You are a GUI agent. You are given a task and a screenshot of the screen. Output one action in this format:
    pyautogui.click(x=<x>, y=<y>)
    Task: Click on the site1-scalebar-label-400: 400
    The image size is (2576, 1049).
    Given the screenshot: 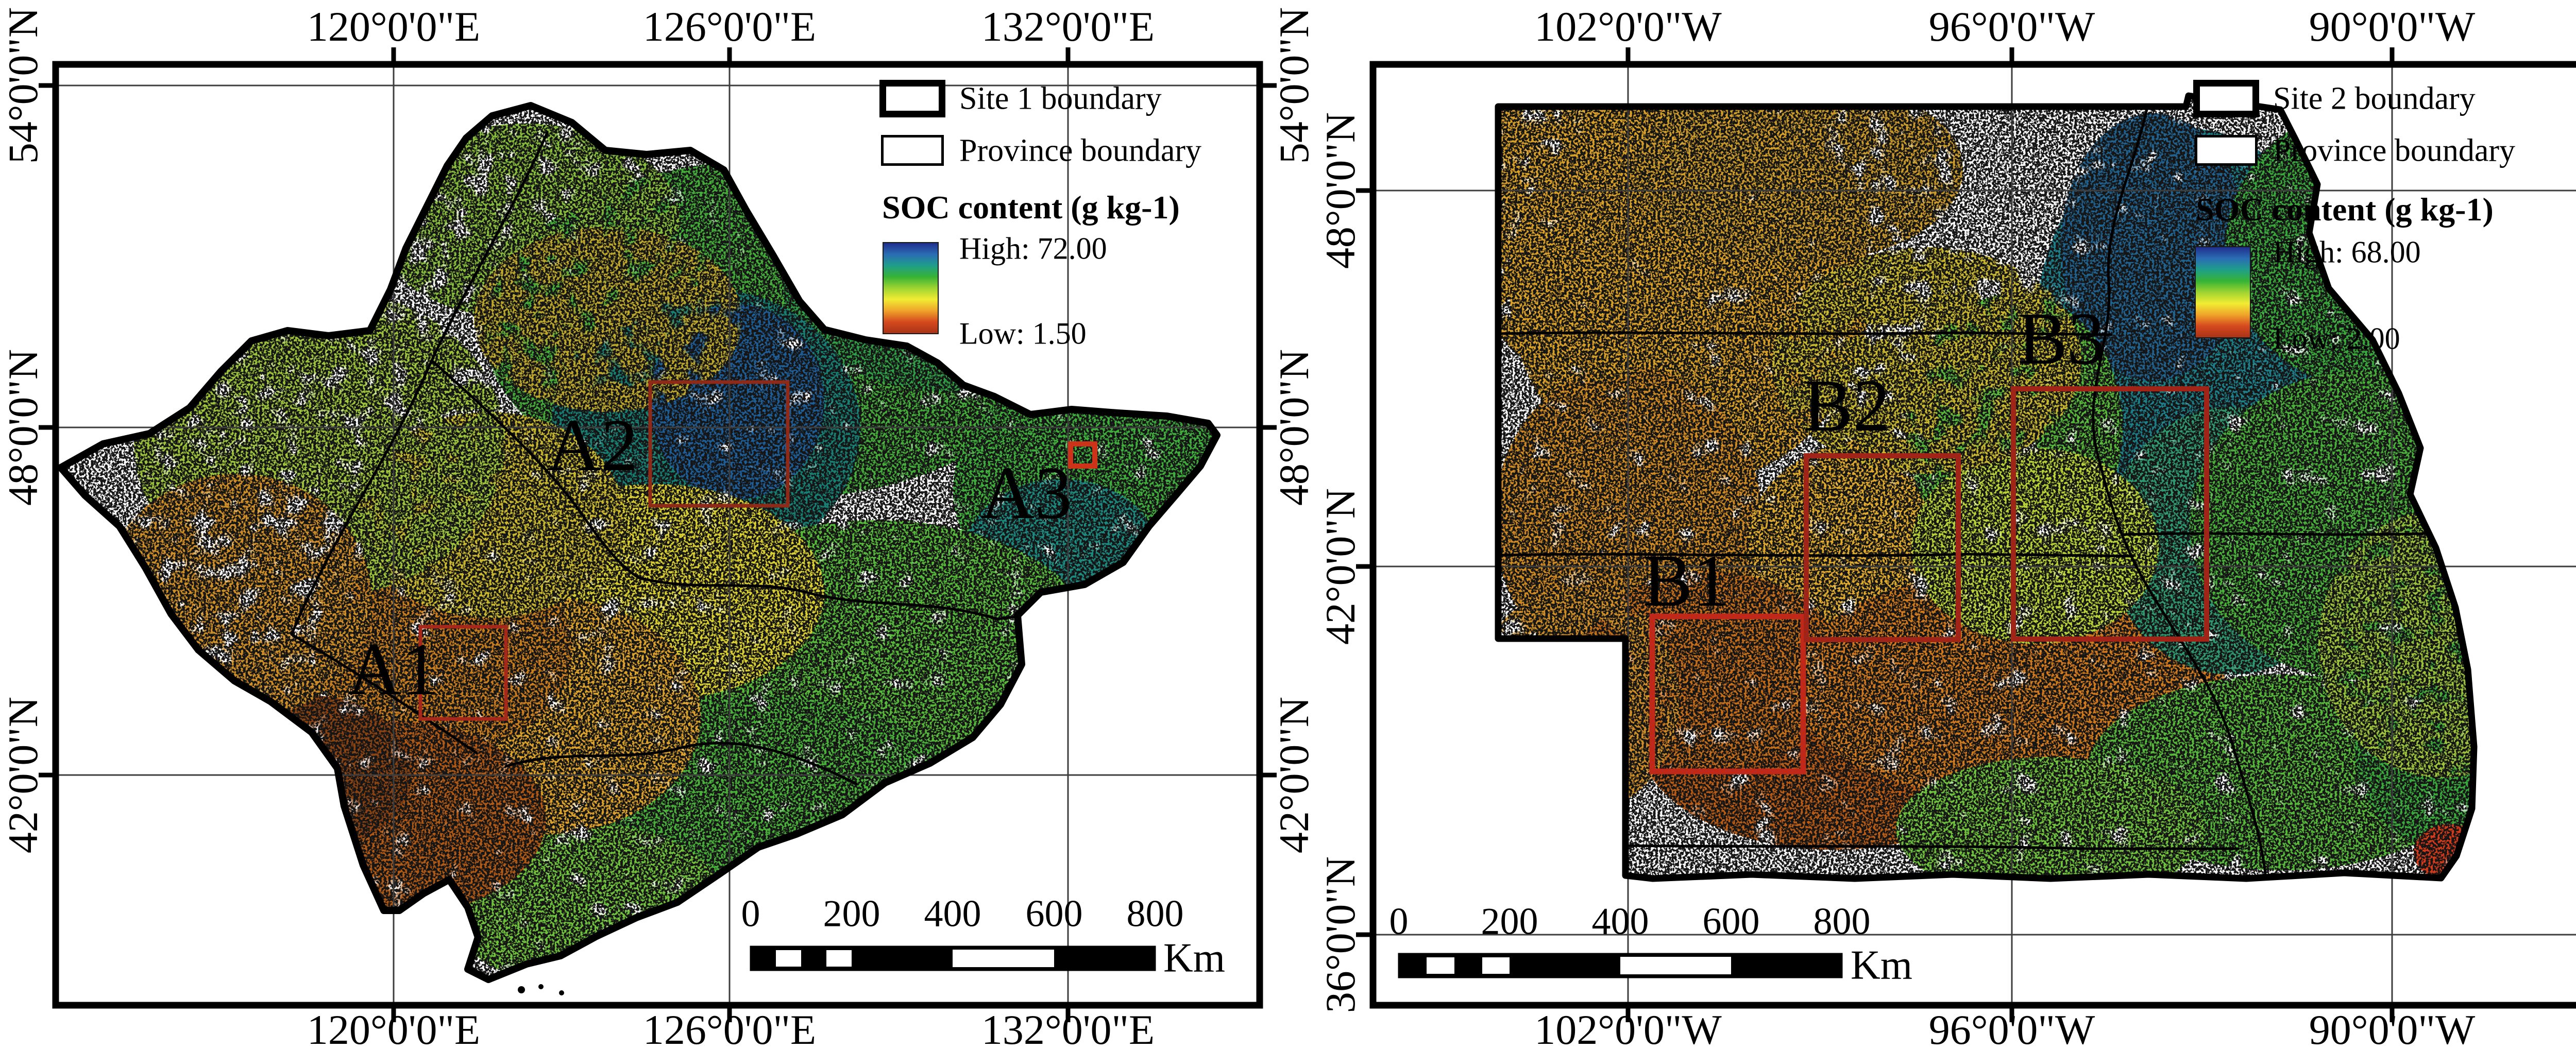 What is the action you would take?
    pyautogui.click(x=952, y=913)
    